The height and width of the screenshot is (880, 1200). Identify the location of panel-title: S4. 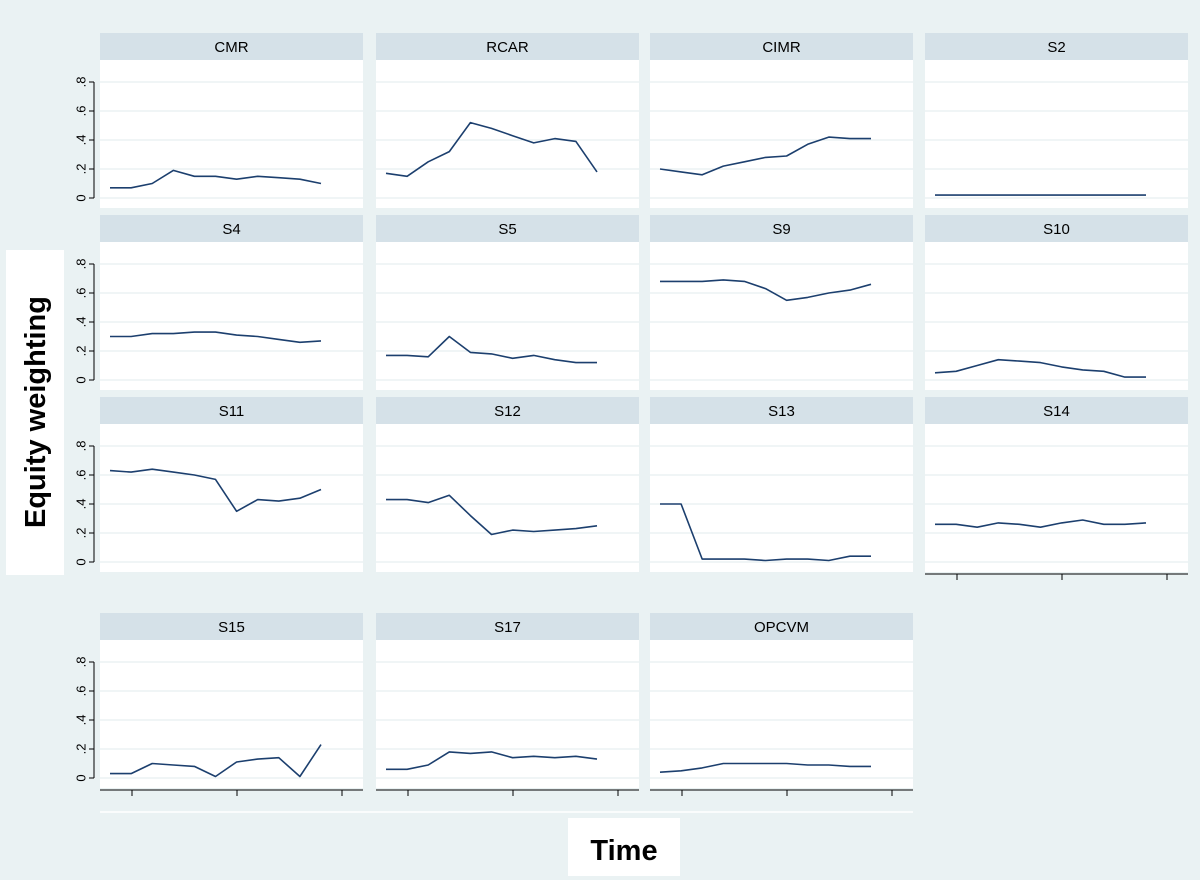
(231, 229).